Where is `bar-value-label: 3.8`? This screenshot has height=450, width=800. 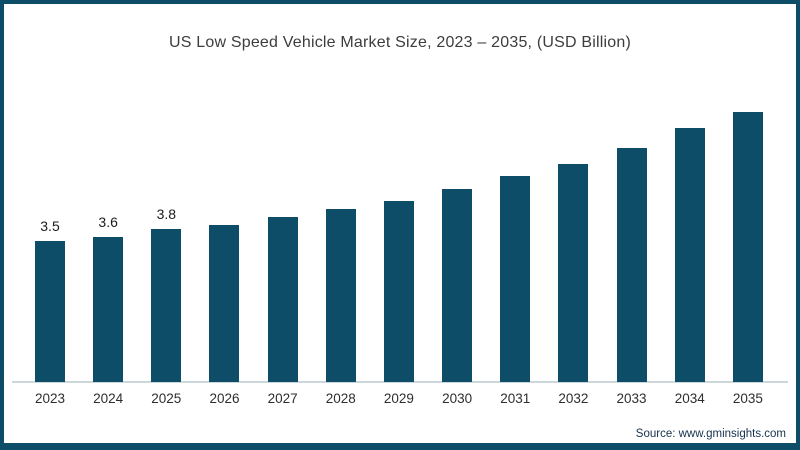
bar-value-label: 3.8 is located at coordinates (166, 214).